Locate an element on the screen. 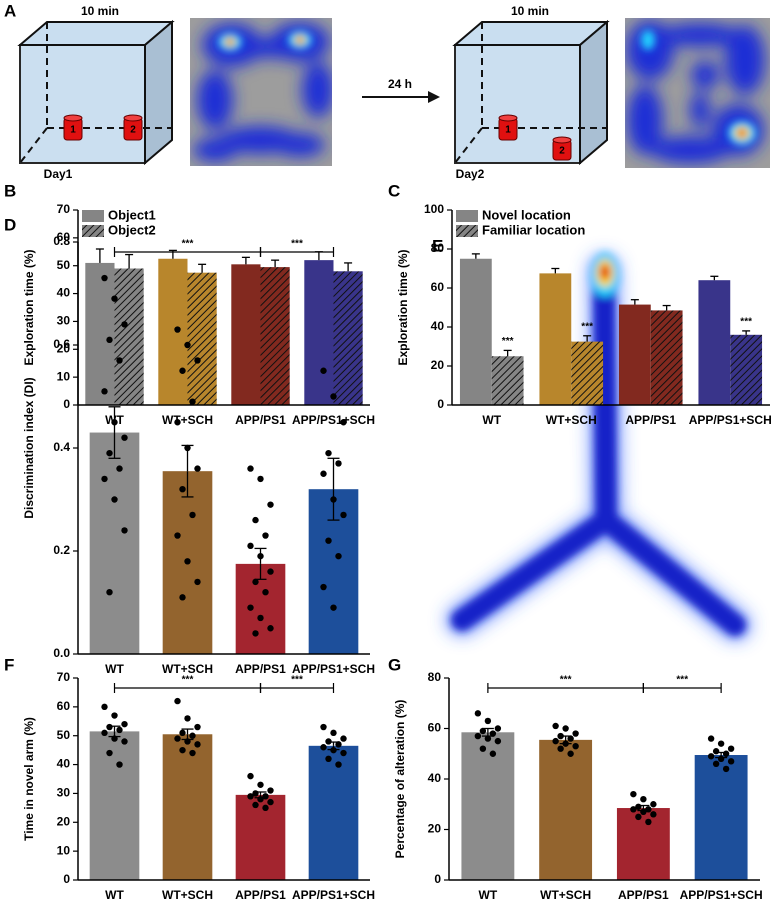 This screenshot has width=777, height=923. y-tick-label: 100 is located at coordinates (434, 209).